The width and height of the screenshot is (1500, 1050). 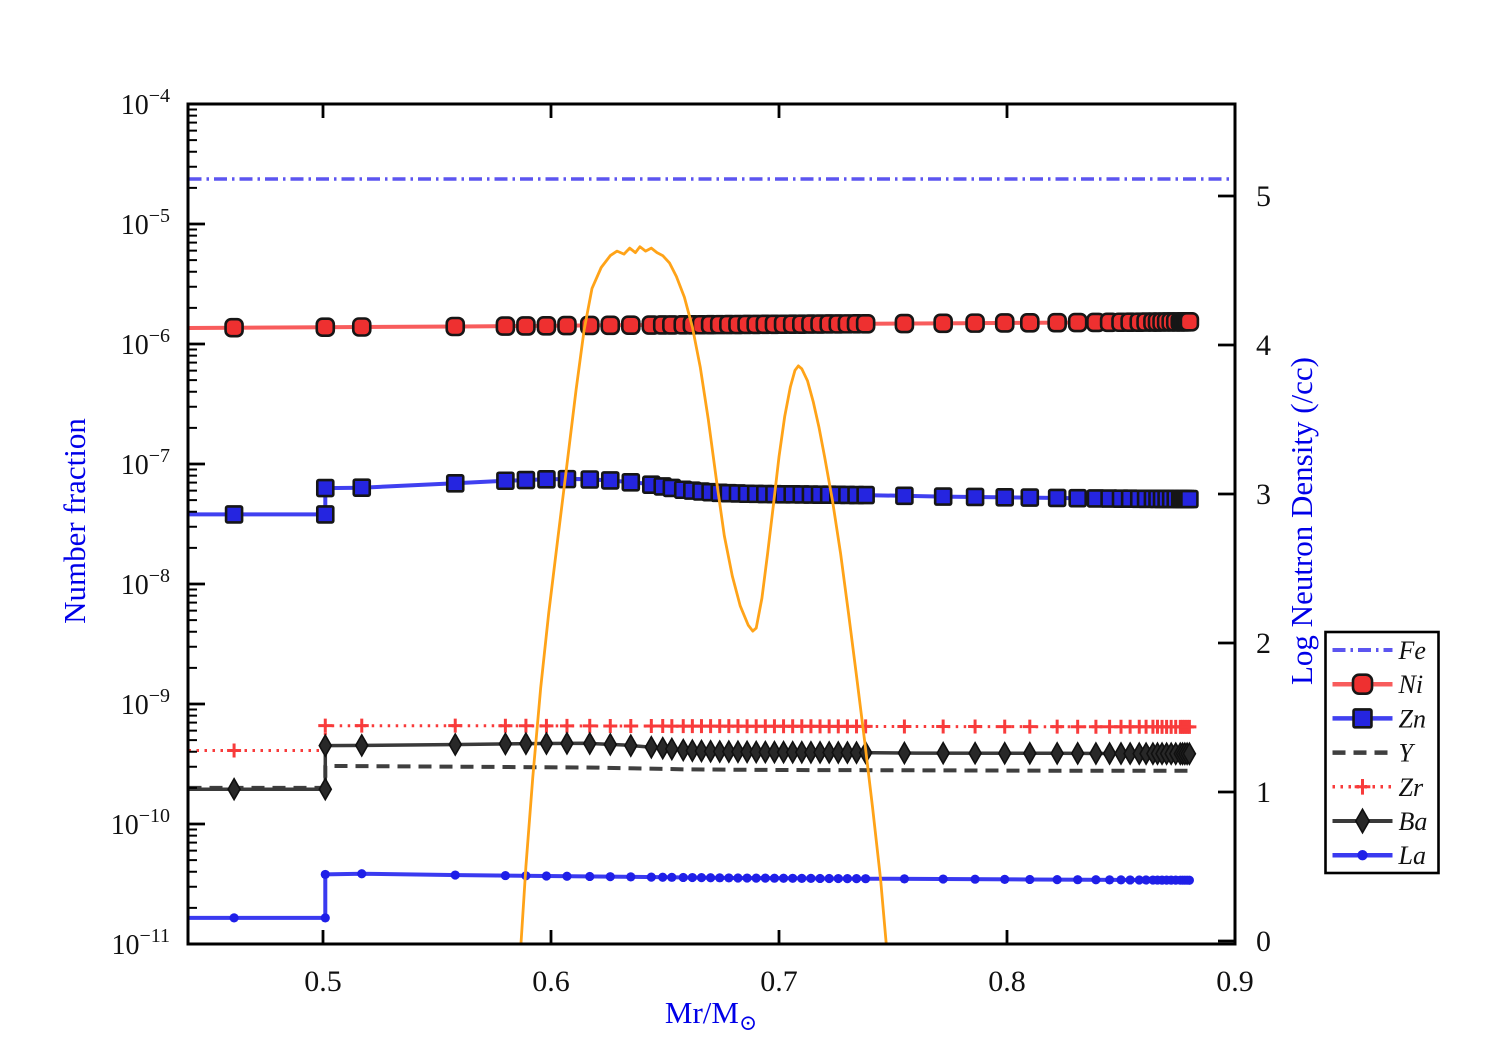 What do you see at coordinates (1263, 494) in the screenshot?
I see `y-tick-label-right: 3` at bounding box center [1263, 494].